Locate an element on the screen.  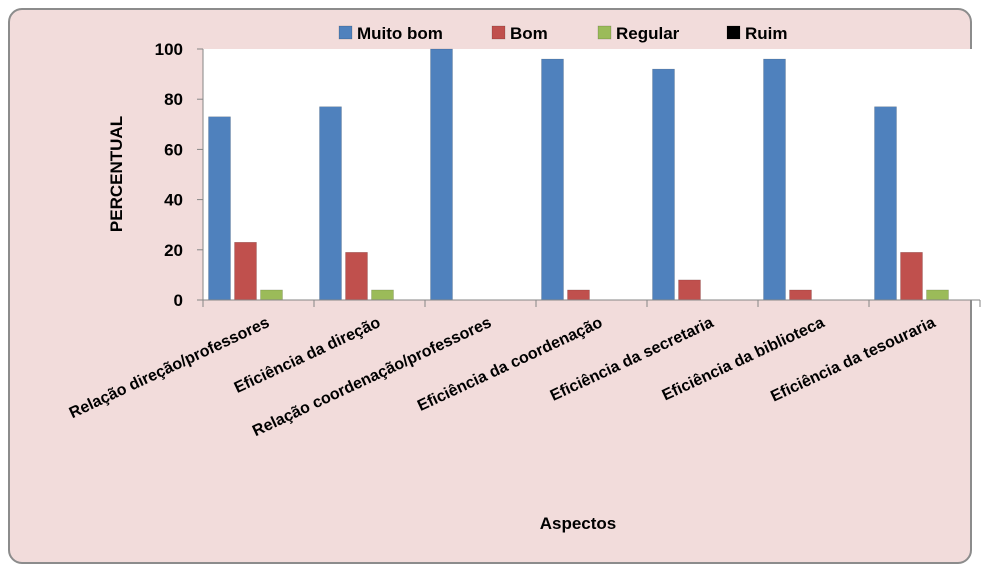
y-tick-label: 20 is located at coordinates (173, 250).